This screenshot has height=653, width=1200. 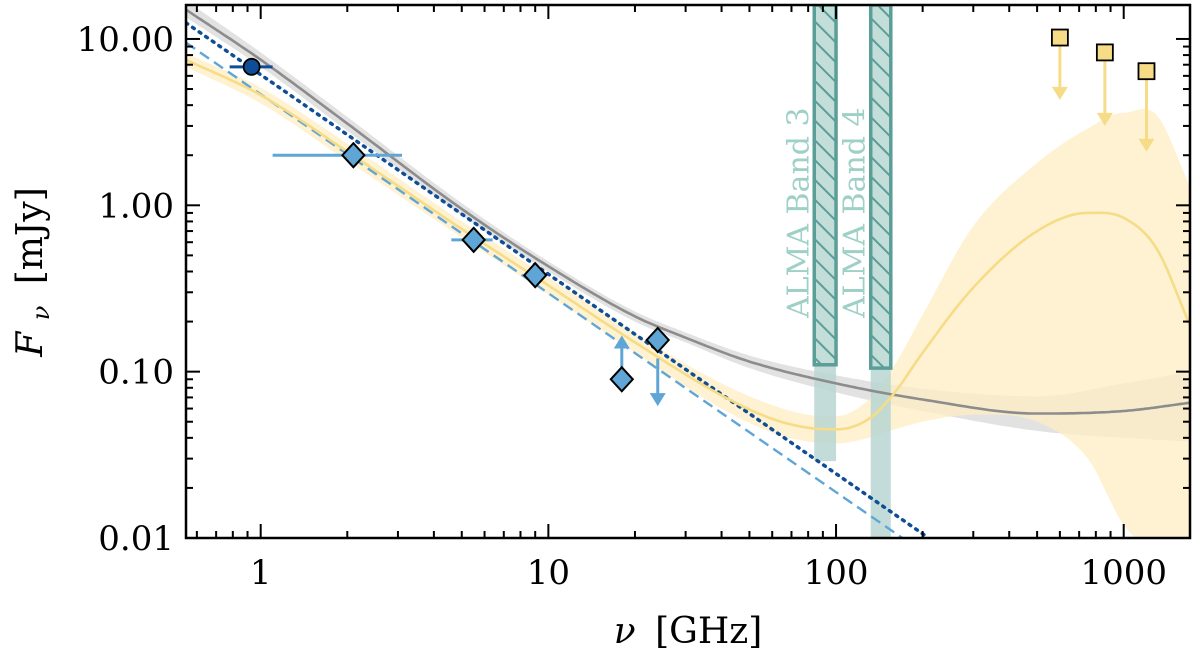 I want to click on x-axis-label: ν [GHz], so click(x=688, y=631).